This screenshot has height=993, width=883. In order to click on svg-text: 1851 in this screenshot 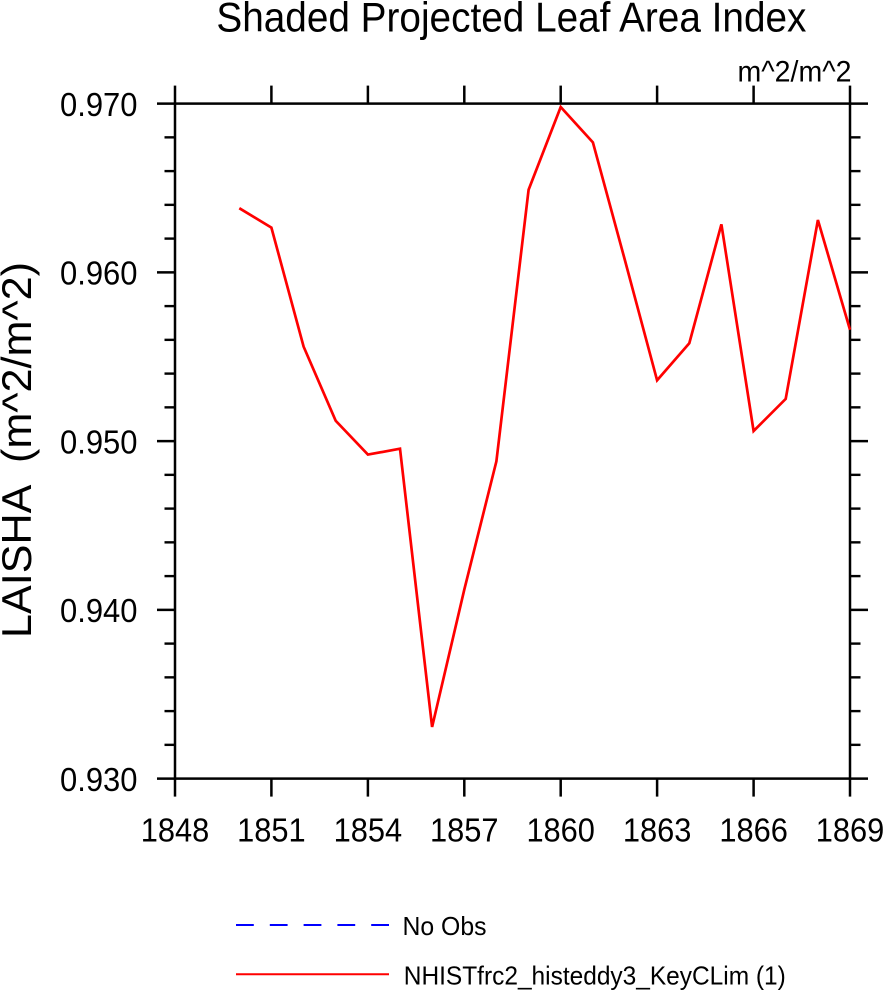, I will do `click(271, 829)`.